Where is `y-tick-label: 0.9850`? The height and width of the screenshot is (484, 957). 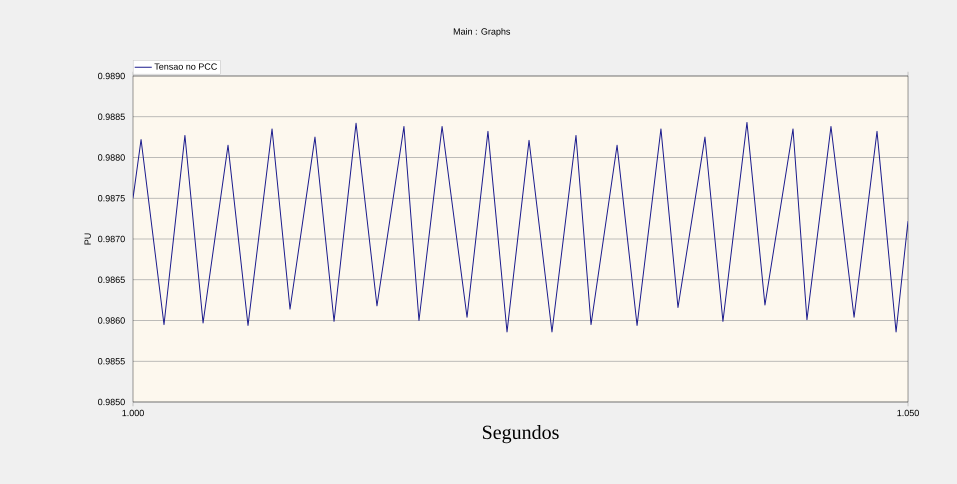 y-tick-label: 0.9850 is located at coordinates (111, 402).